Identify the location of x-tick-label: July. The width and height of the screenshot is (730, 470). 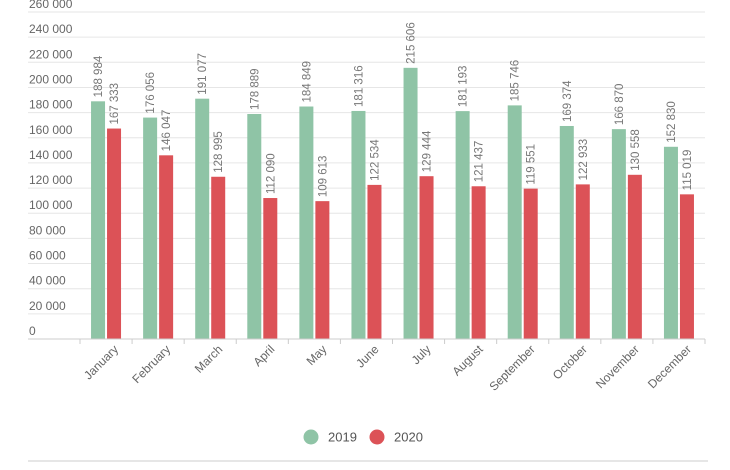
(421, 354).